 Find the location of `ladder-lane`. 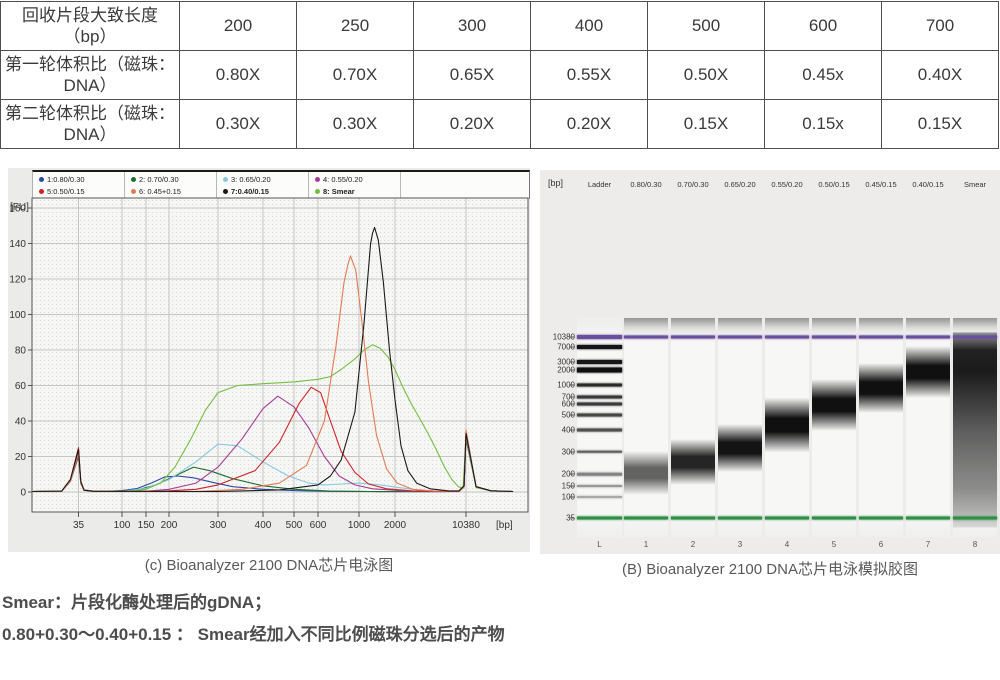

ladder-lane is located at coordinates (599, 427).